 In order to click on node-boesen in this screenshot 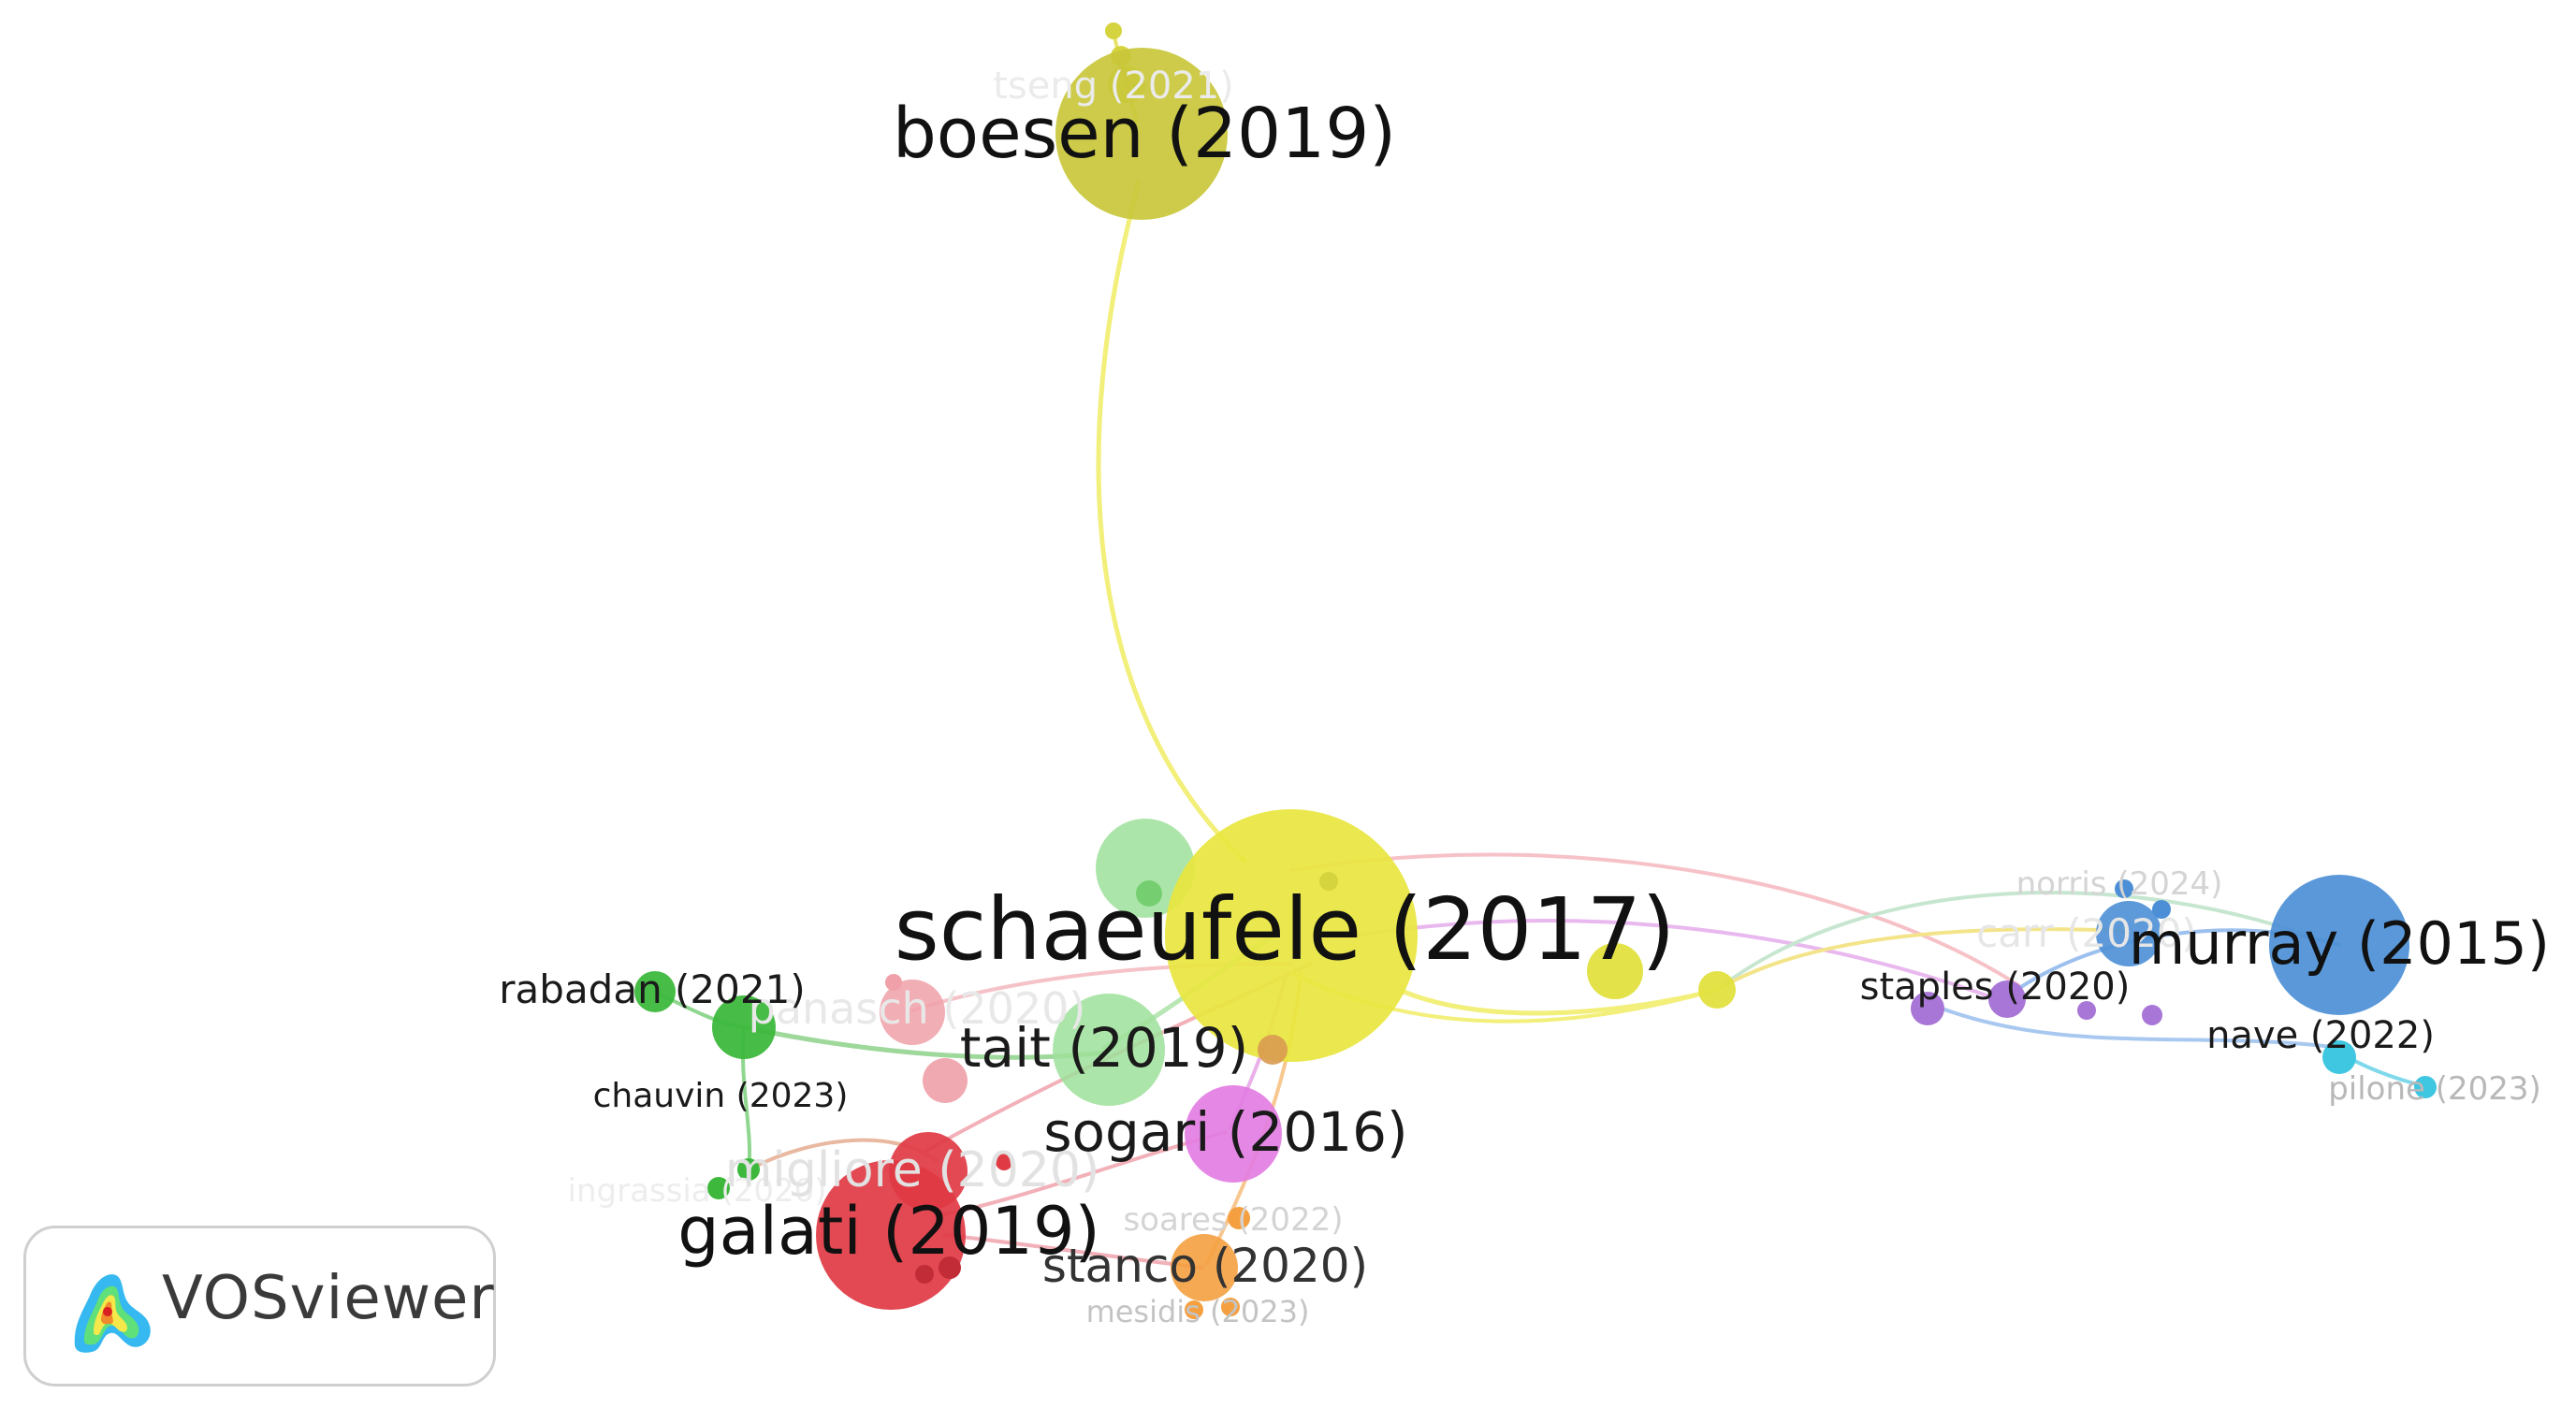, I will do `click(1141, 134)`.